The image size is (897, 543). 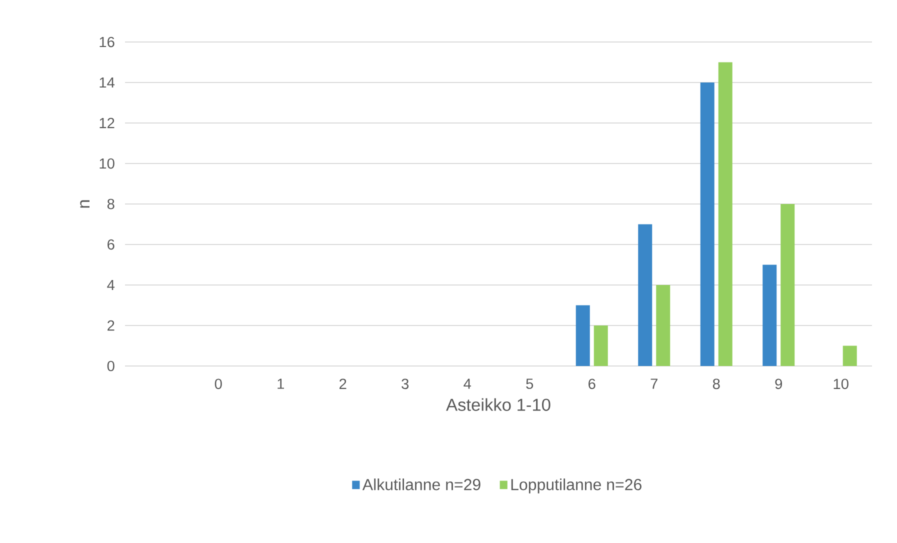 I want to click on x-tick-label: 0, so click(x=218, y=384).